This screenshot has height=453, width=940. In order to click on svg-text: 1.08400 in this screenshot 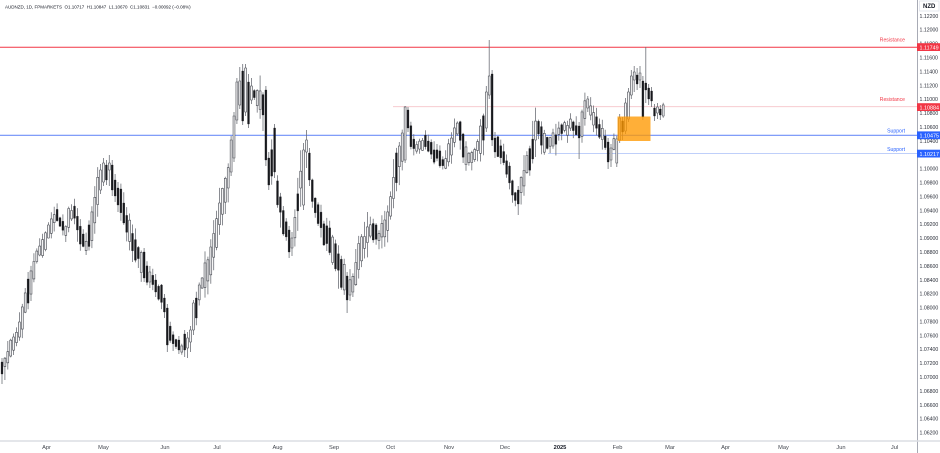, I will do `click(929, 281)`.